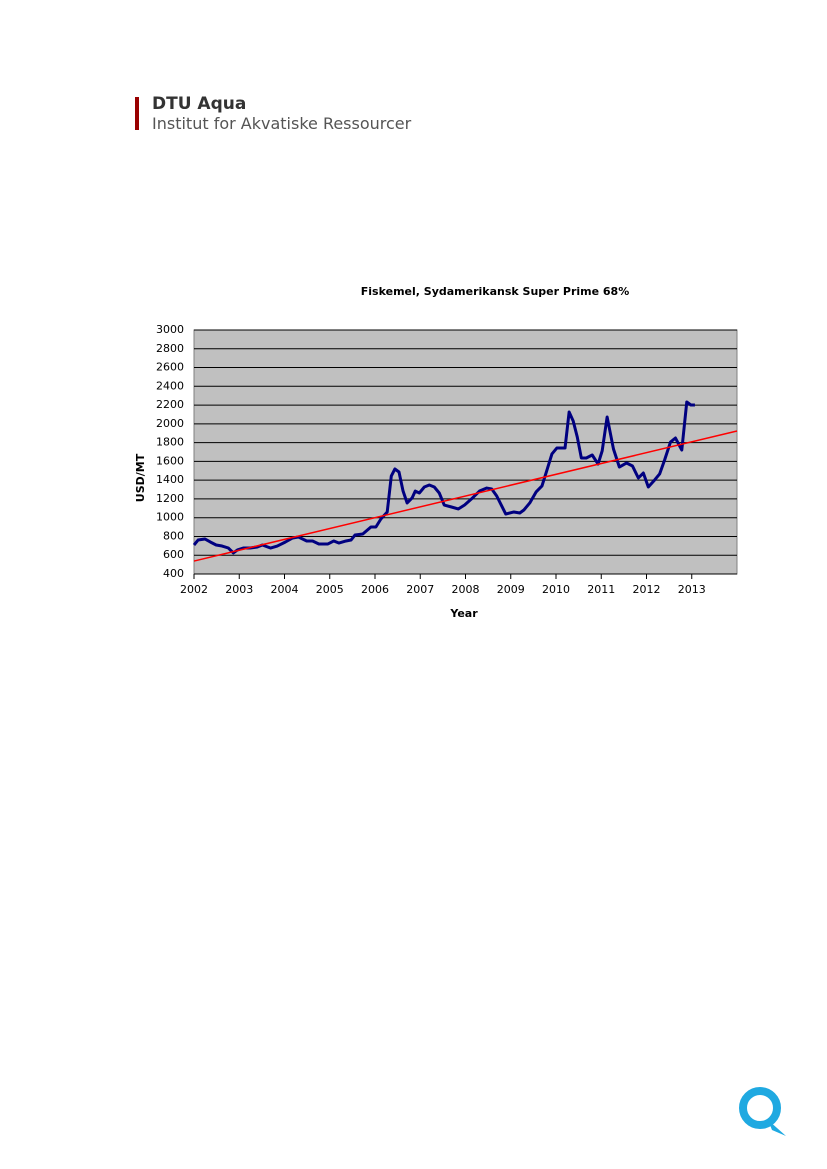  What do you see at coordinates (170, 404) in the screenshot?
I see `y-tick-label: 2200` at bounding box center [170, 404].